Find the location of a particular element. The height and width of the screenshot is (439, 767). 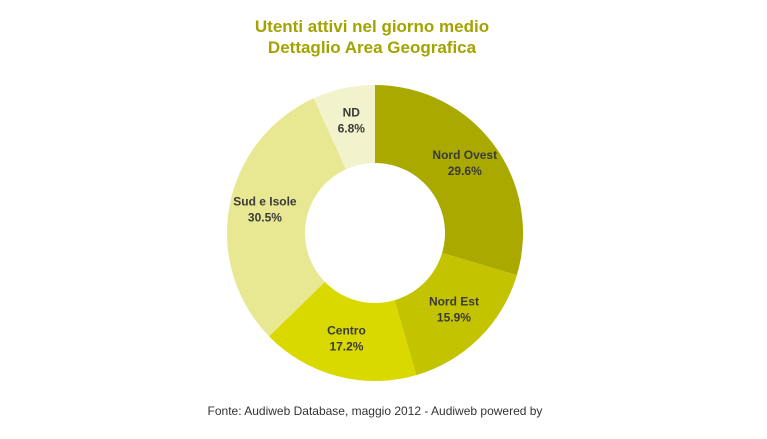

slice-label: Centro is located at coordinates (346, 330).